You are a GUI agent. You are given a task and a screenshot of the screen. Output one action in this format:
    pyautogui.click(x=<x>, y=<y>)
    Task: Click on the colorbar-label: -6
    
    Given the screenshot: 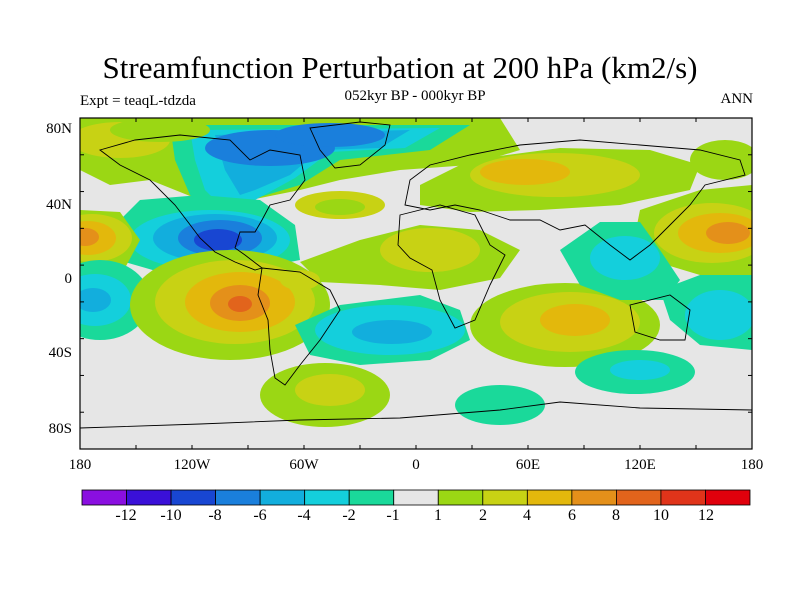 What is the action you would take?
    pyautogui.click(x=260, y=515)
    